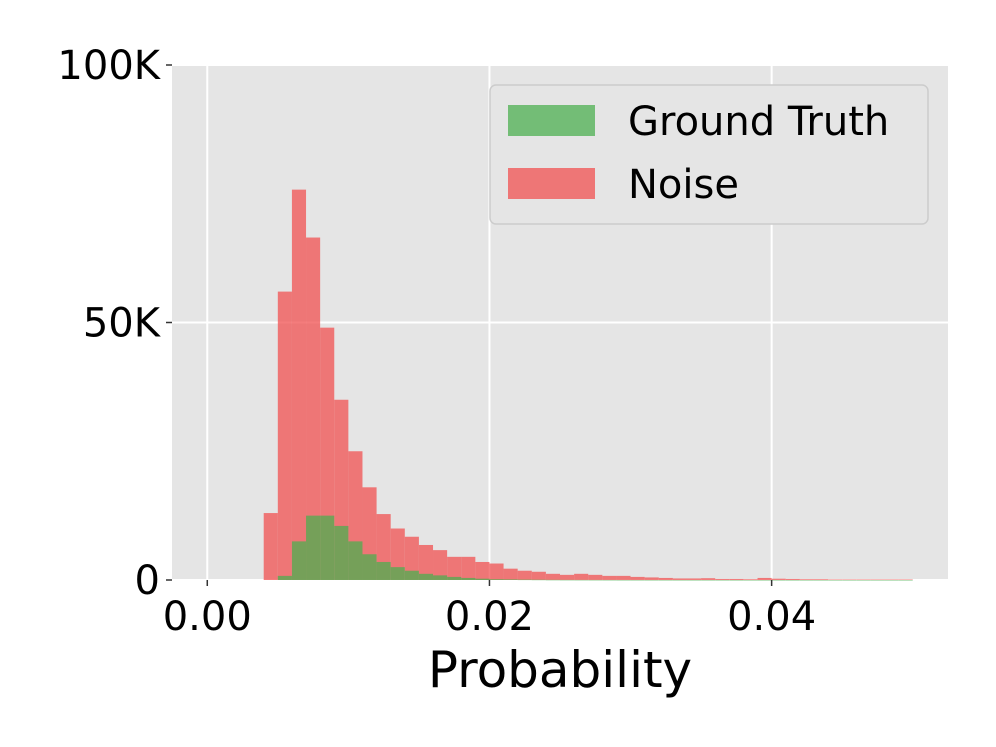  I want to click on y-tick-label: 0, so click(147, 581).